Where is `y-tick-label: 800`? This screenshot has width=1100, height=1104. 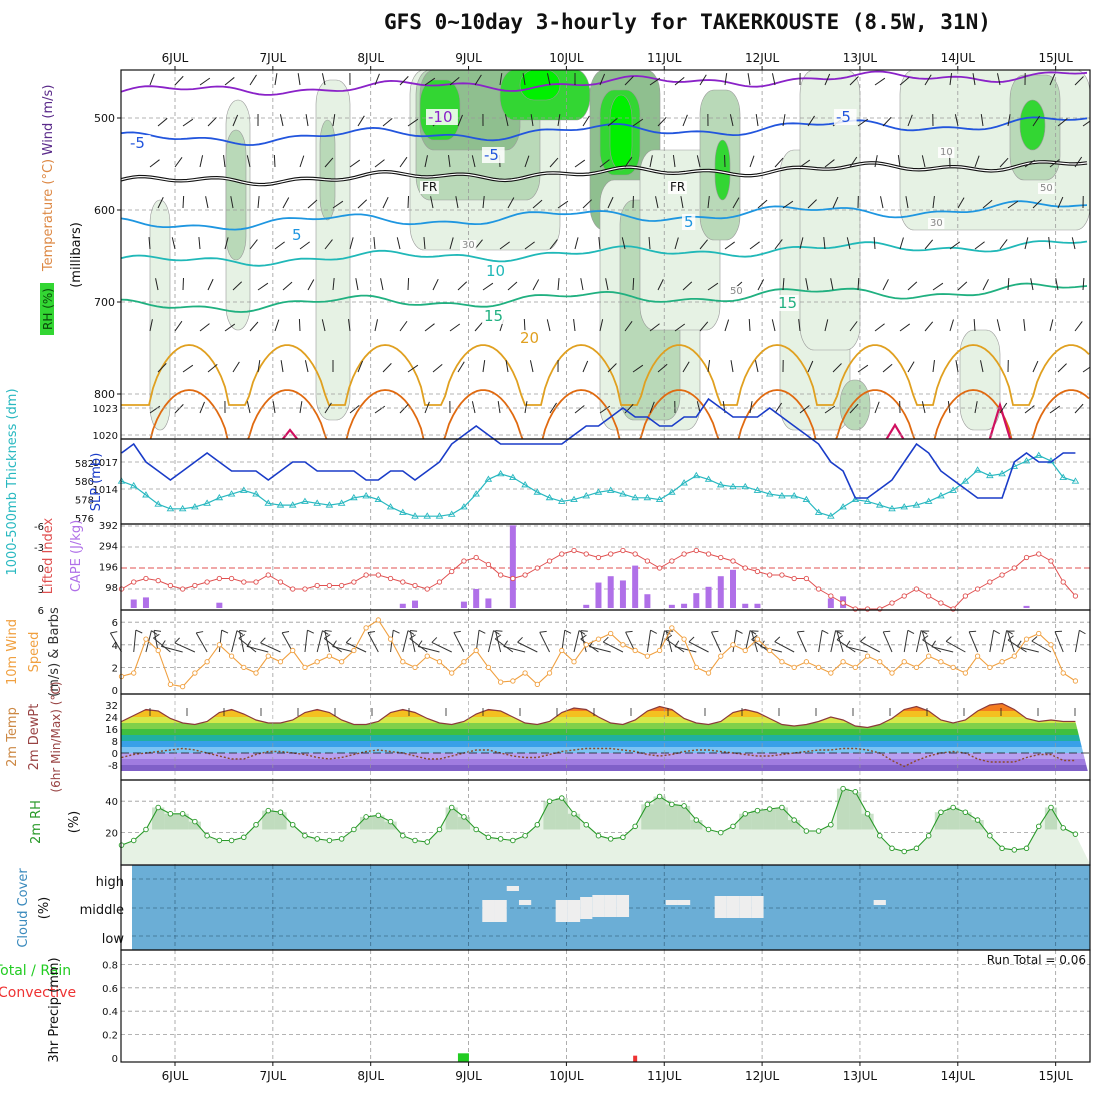 y-tick-label: 800 is located at coordinates (104, 394).